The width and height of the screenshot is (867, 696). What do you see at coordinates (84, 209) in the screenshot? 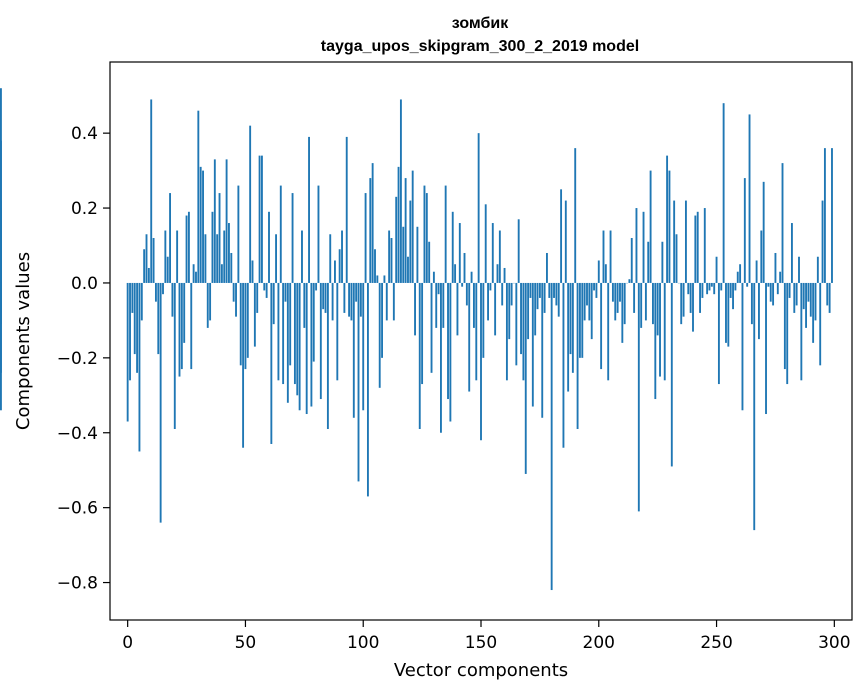
I see `y-tick-label: 0.2` at bounding box center [84, 209].